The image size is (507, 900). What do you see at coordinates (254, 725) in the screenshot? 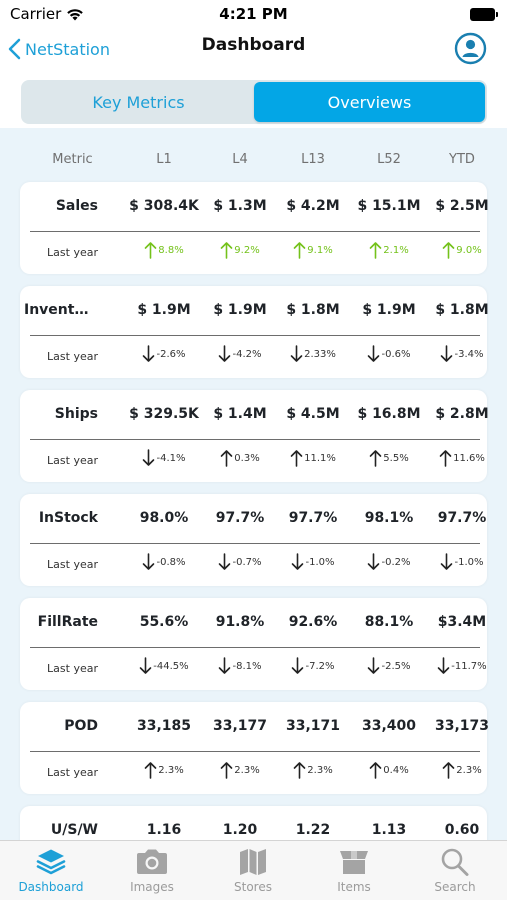
I see `metric-value-row: POD 33,185 33,177 33,171 33,400 33,173` at bounding box center [254, 725].